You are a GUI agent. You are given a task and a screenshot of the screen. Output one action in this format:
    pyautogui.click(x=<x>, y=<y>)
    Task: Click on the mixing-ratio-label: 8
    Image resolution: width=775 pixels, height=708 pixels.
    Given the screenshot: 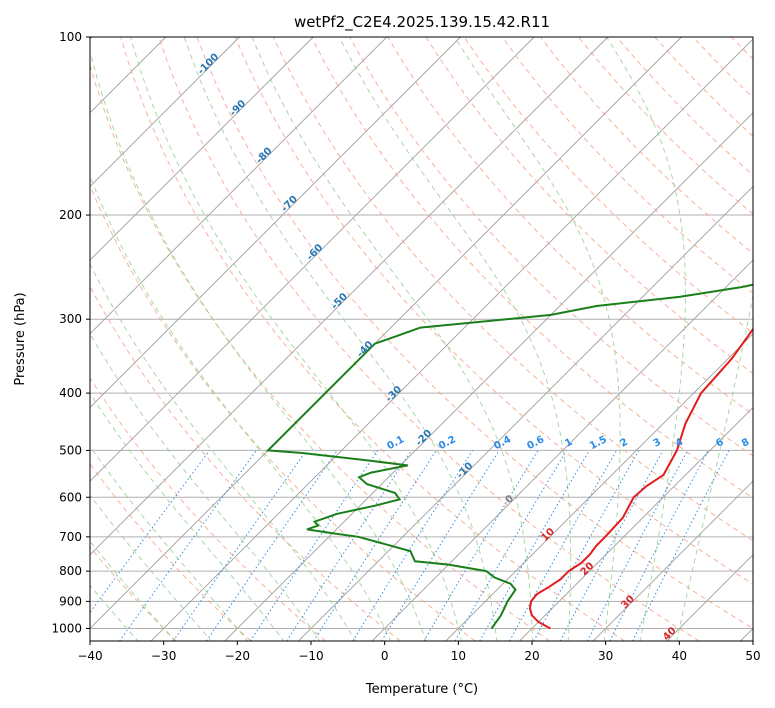 What is the action you would take?
    pyautogui.click(x=745, y=443)
    